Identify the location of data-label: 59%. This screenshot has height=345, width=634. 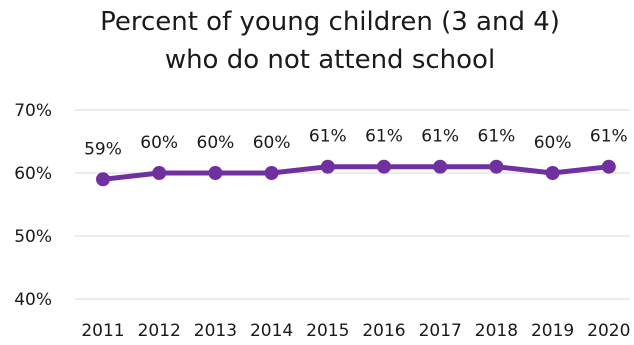
(103, 149).